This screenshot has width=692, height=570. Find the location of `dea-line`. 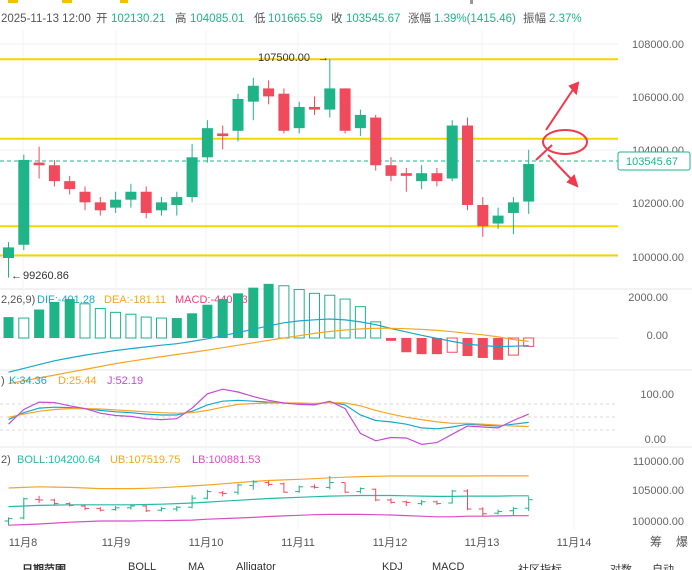

dea-line is located at coordinates (268, 356).